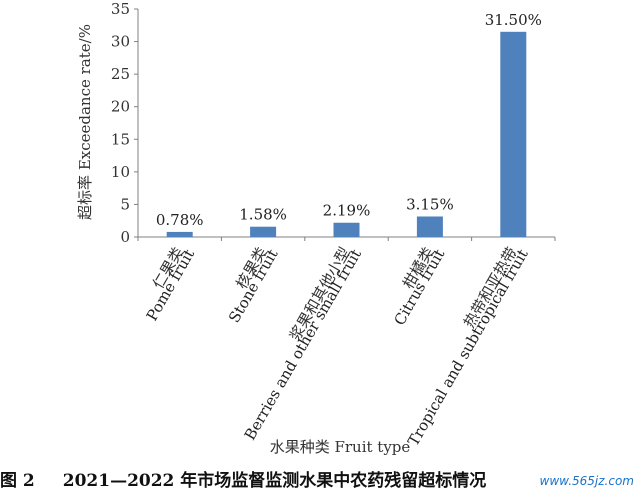 The height and width of the screenshot is (497, 640). I want to click on y-axis: 0 5 10 15 20 25 30 35, so click(125, 123).